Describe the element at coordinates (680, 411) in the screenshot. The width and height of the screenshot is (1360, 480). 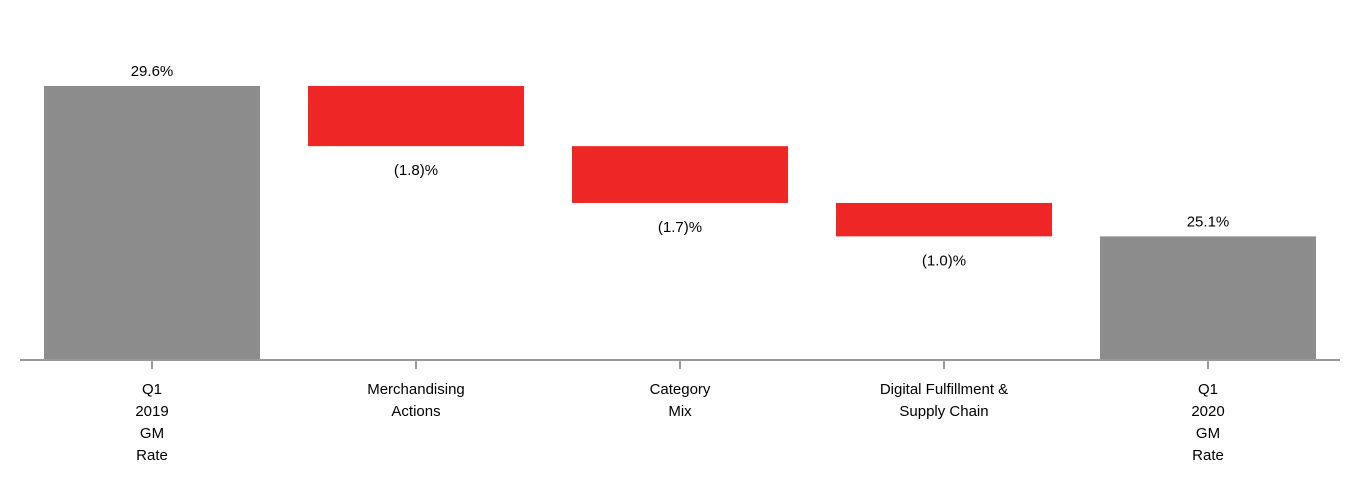
I see `tick-label-2-line-1: Mix` at that location.